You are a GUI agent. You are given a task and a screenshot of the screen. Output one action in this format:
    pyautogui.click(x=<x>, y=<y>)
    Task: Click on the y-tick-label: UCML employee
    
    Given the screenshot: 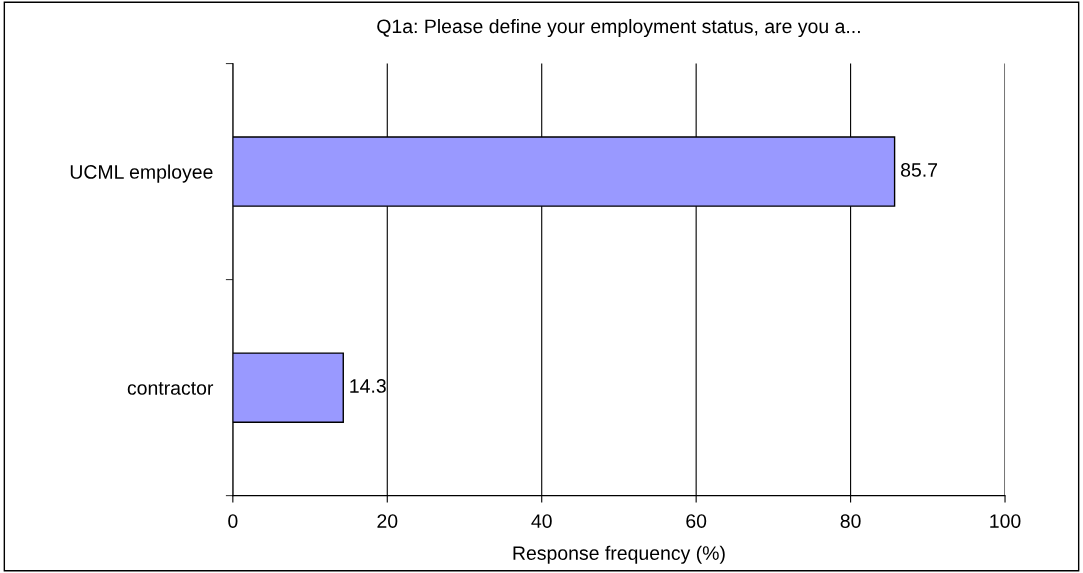 What is the action you would take?
    pyautogui.click(x=141, y=173)
    